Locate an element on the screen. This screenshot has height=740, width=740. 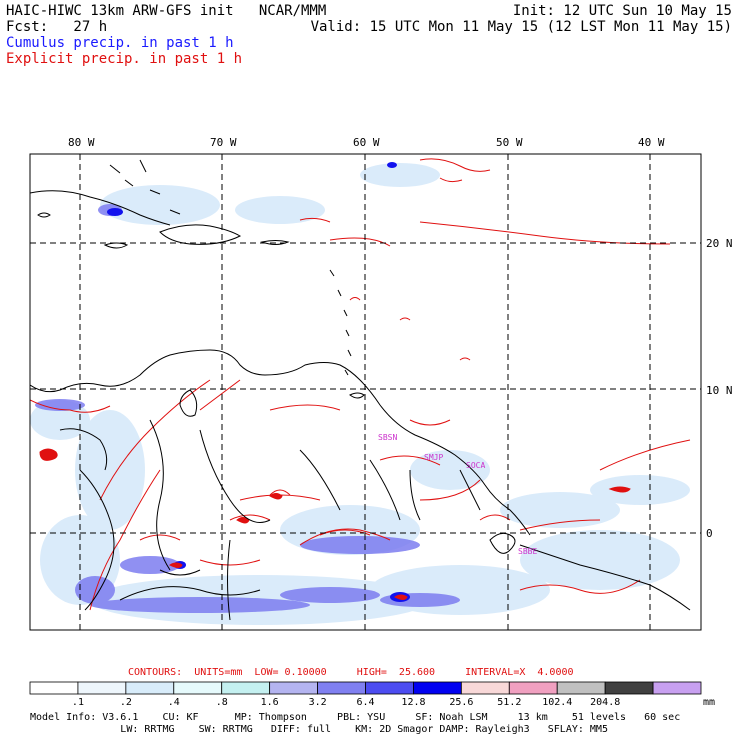
colorbar-unit: mm is located at coordinates (709, 702).